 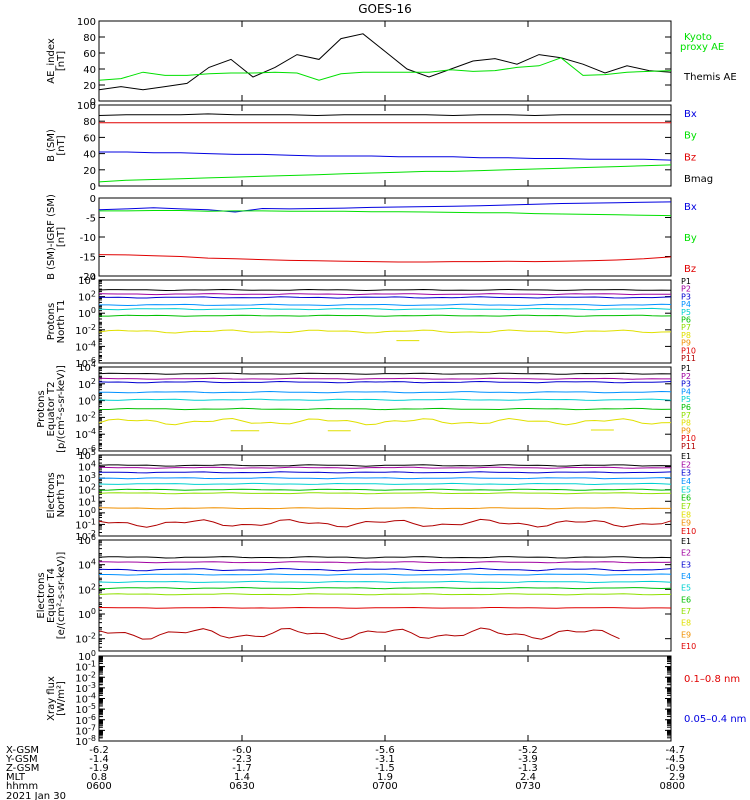 What do you see at coordinates (88, 238) in the screenshot?
I see `y-tick-label: -10` at bounding box center [88, 238].